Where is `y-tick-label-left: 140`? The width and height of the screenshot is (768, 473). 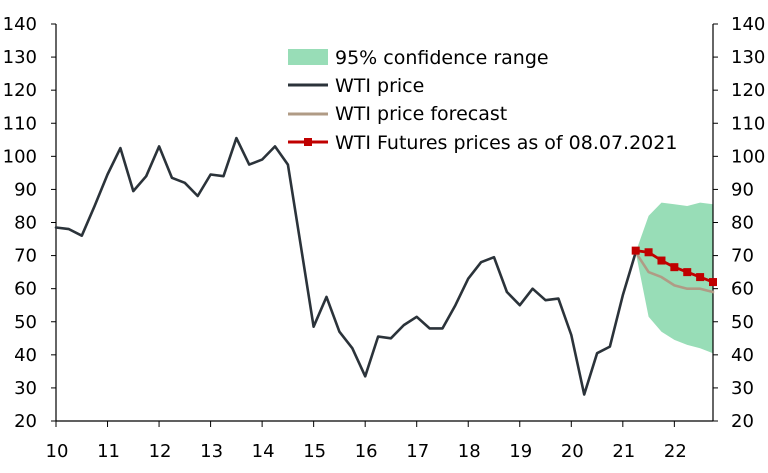
y-tick-label-left: 140 is located at coordinates (20, 24).